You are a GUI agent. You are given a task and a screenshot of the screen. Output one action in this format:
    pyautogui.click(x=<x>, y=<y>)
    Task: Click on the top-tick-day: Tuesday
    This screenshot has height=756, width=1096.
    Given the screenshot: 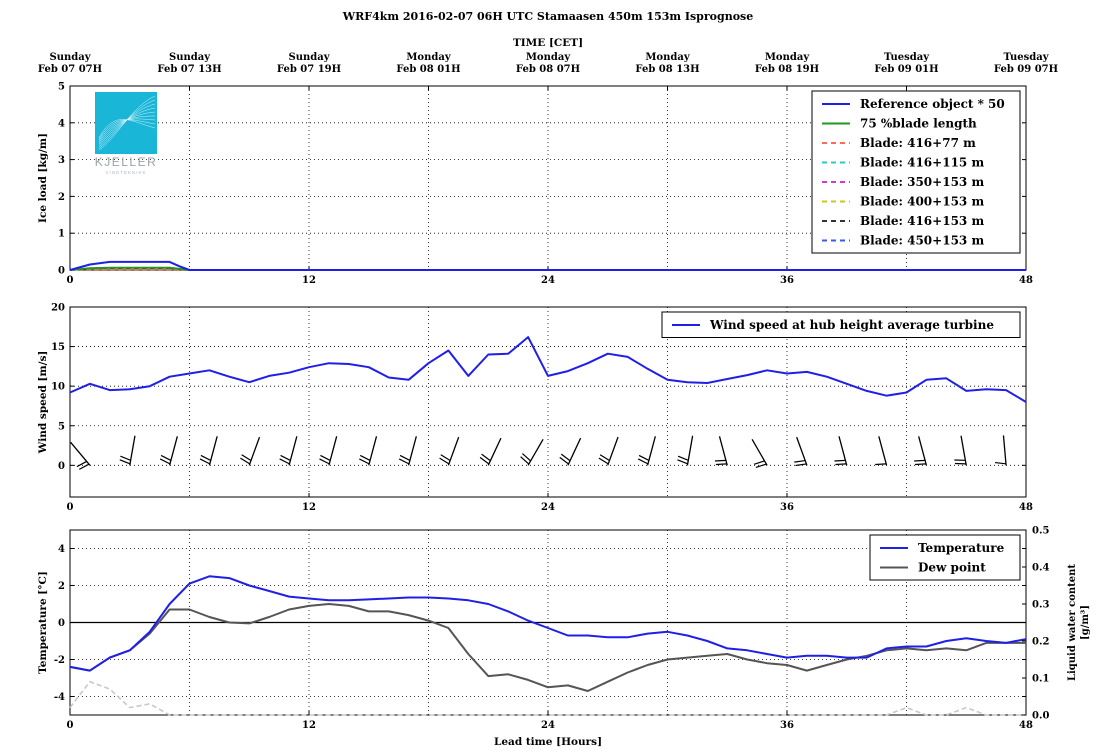 What is the action you would take?
    pyautogui.click(x=1026, y=57)
    